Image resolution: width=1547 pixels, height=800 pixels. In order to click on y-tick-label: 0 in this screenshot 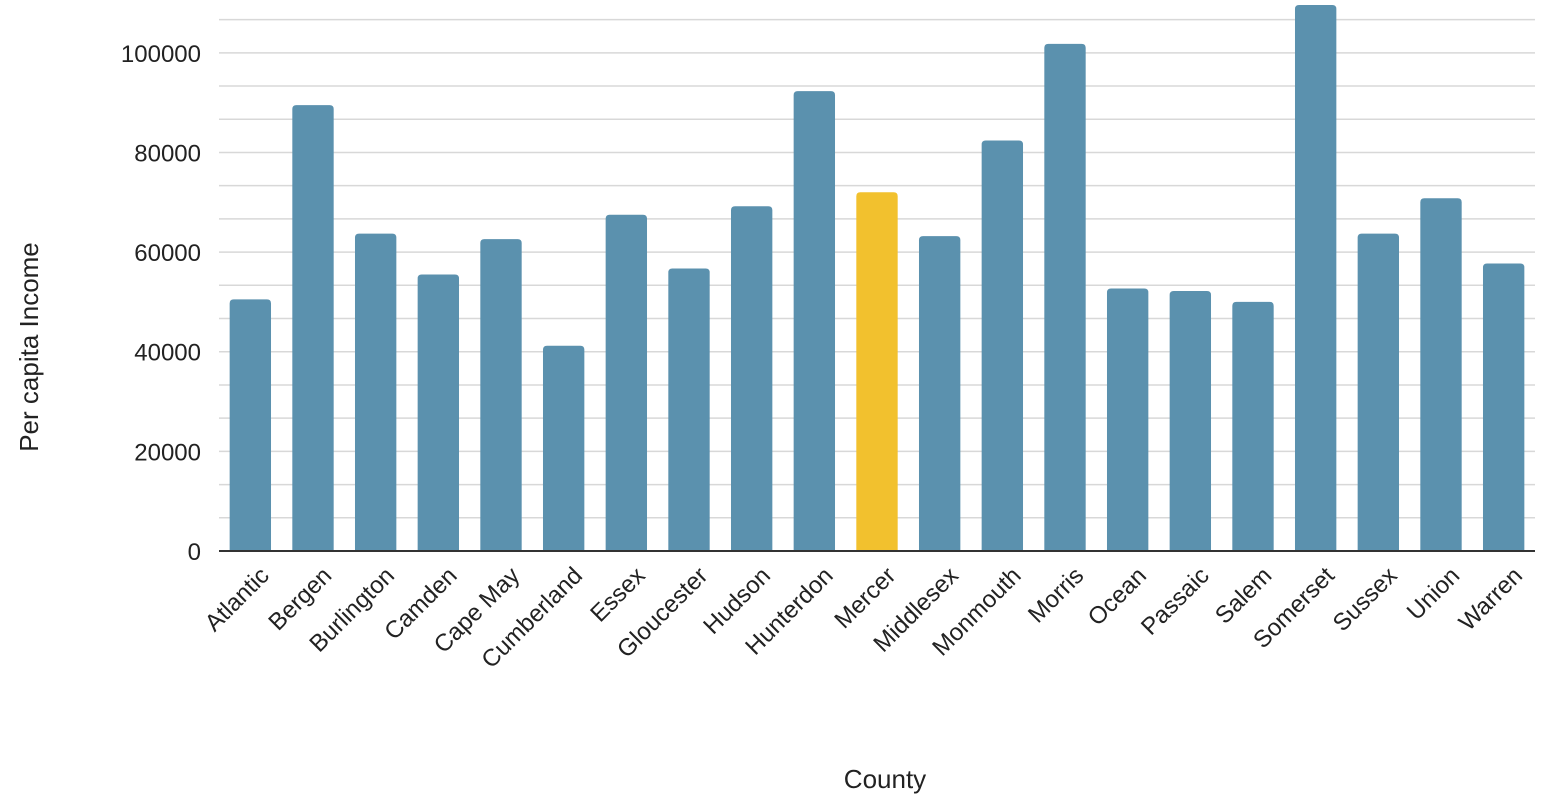, I will do `click(194, 552)`.